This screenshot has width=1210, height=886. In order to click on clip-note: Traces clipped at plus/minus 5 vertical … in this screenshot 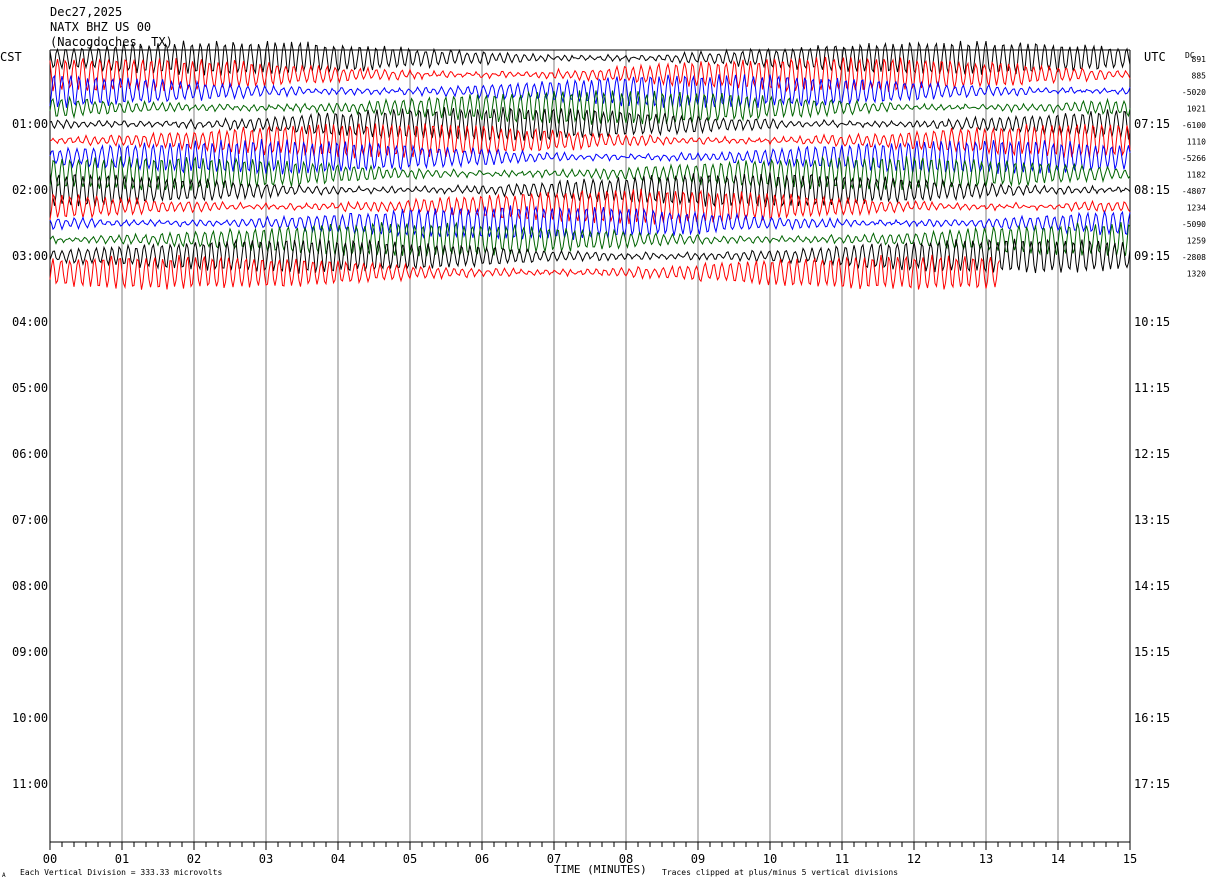, I will do `click(780, 872)`.